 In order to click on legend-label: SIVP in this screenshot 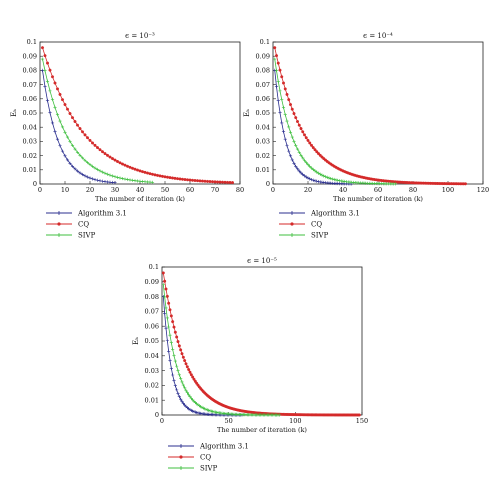, I will do `click(209, 468)`.